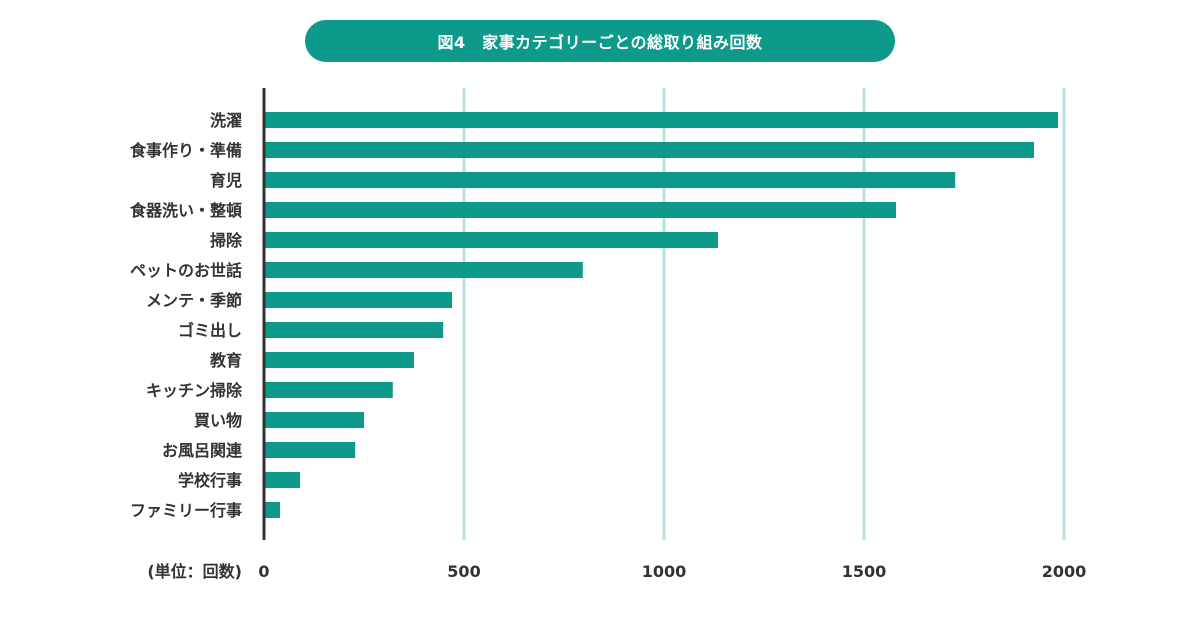 This screenshot has height=630, width=1200. Describe the element at coordinates (226, 360) in the screenshot. I see `category-label-8: 教育` at that location.